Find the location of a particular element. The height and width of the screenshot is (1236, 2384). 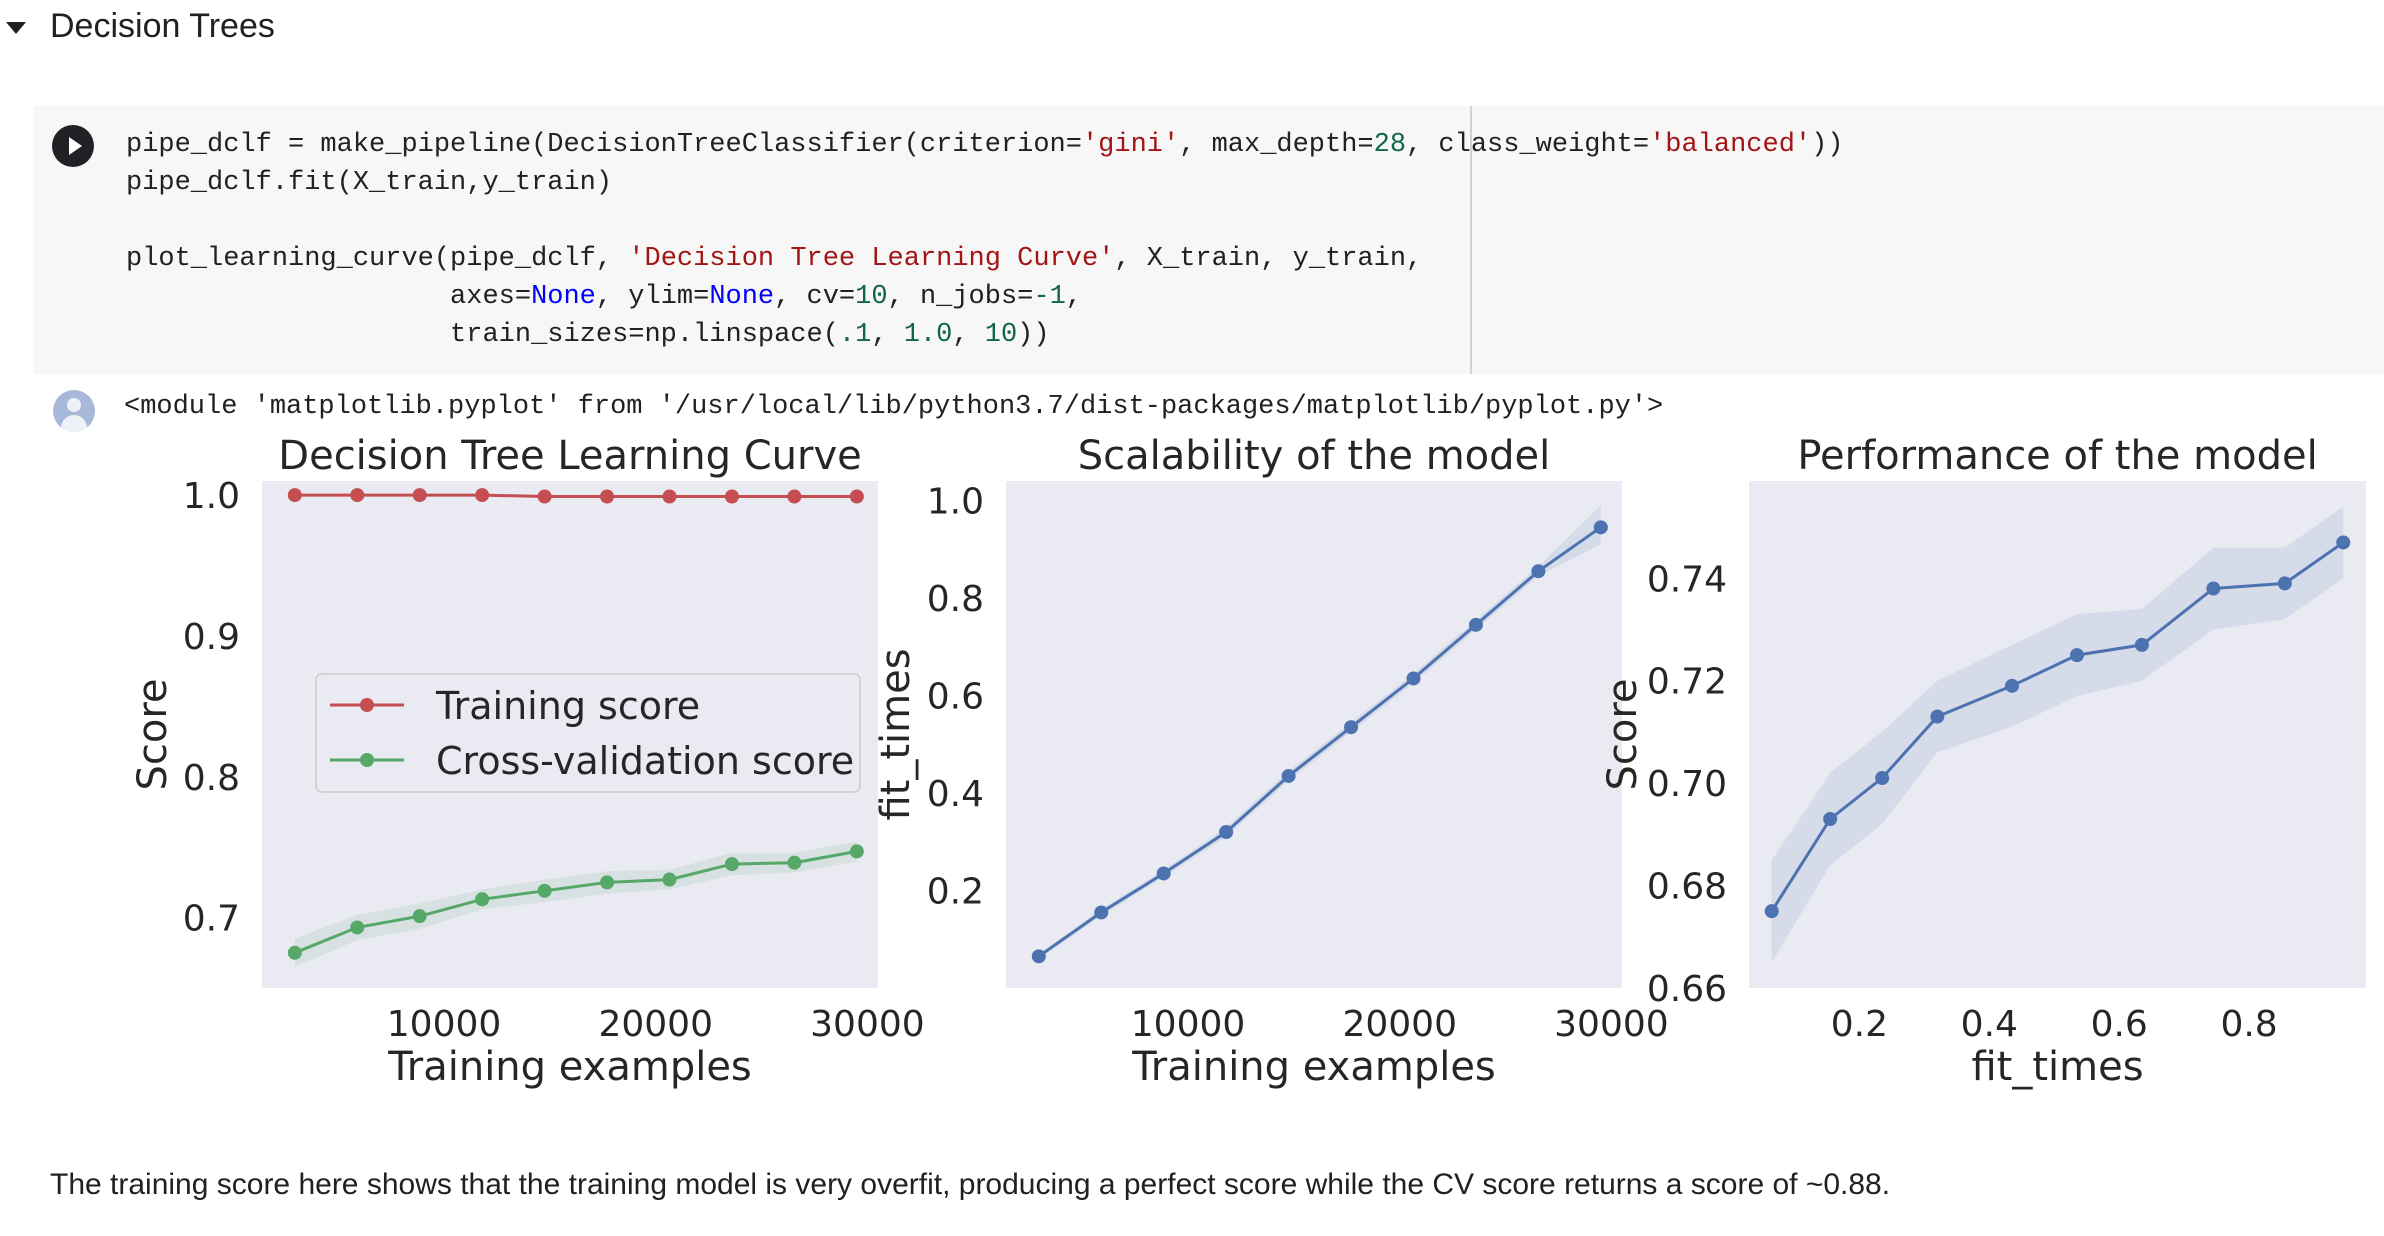

y-tick-label: 0.2 is located at coordinates (955, 892).